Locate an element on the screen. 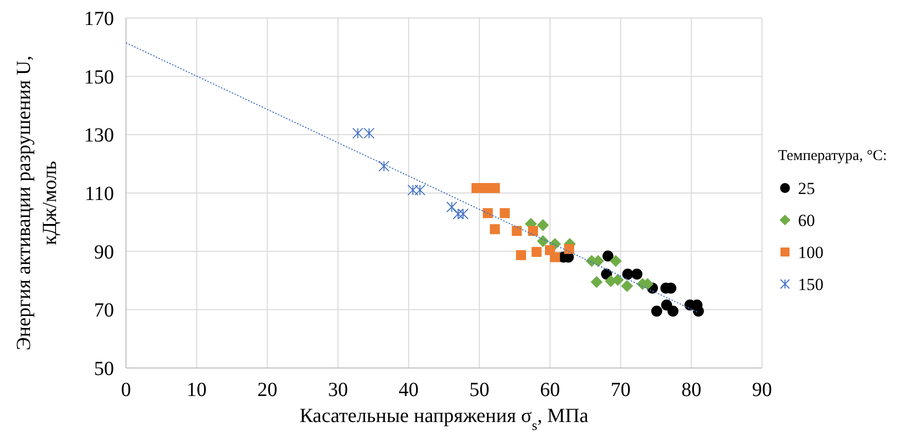 The image size is (919, 436). x-tick-label: 80 is located at coordinates (691, 390).